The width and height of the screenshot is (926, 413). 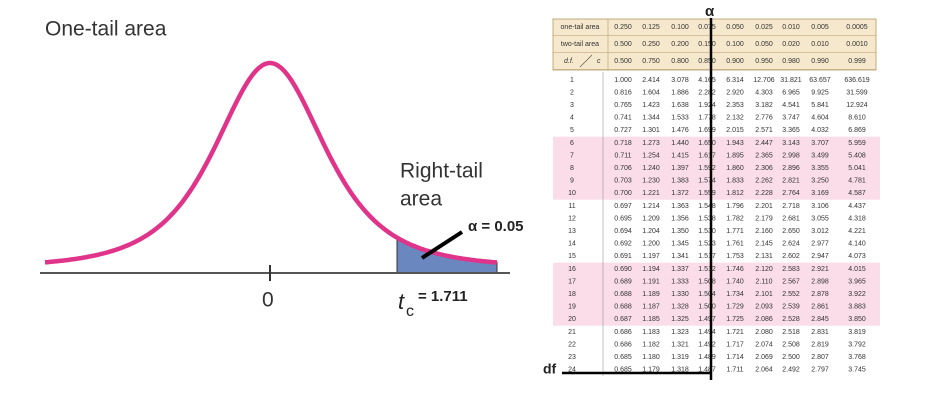 I want to click on cell: 3.499, so click(x=820, y=155).